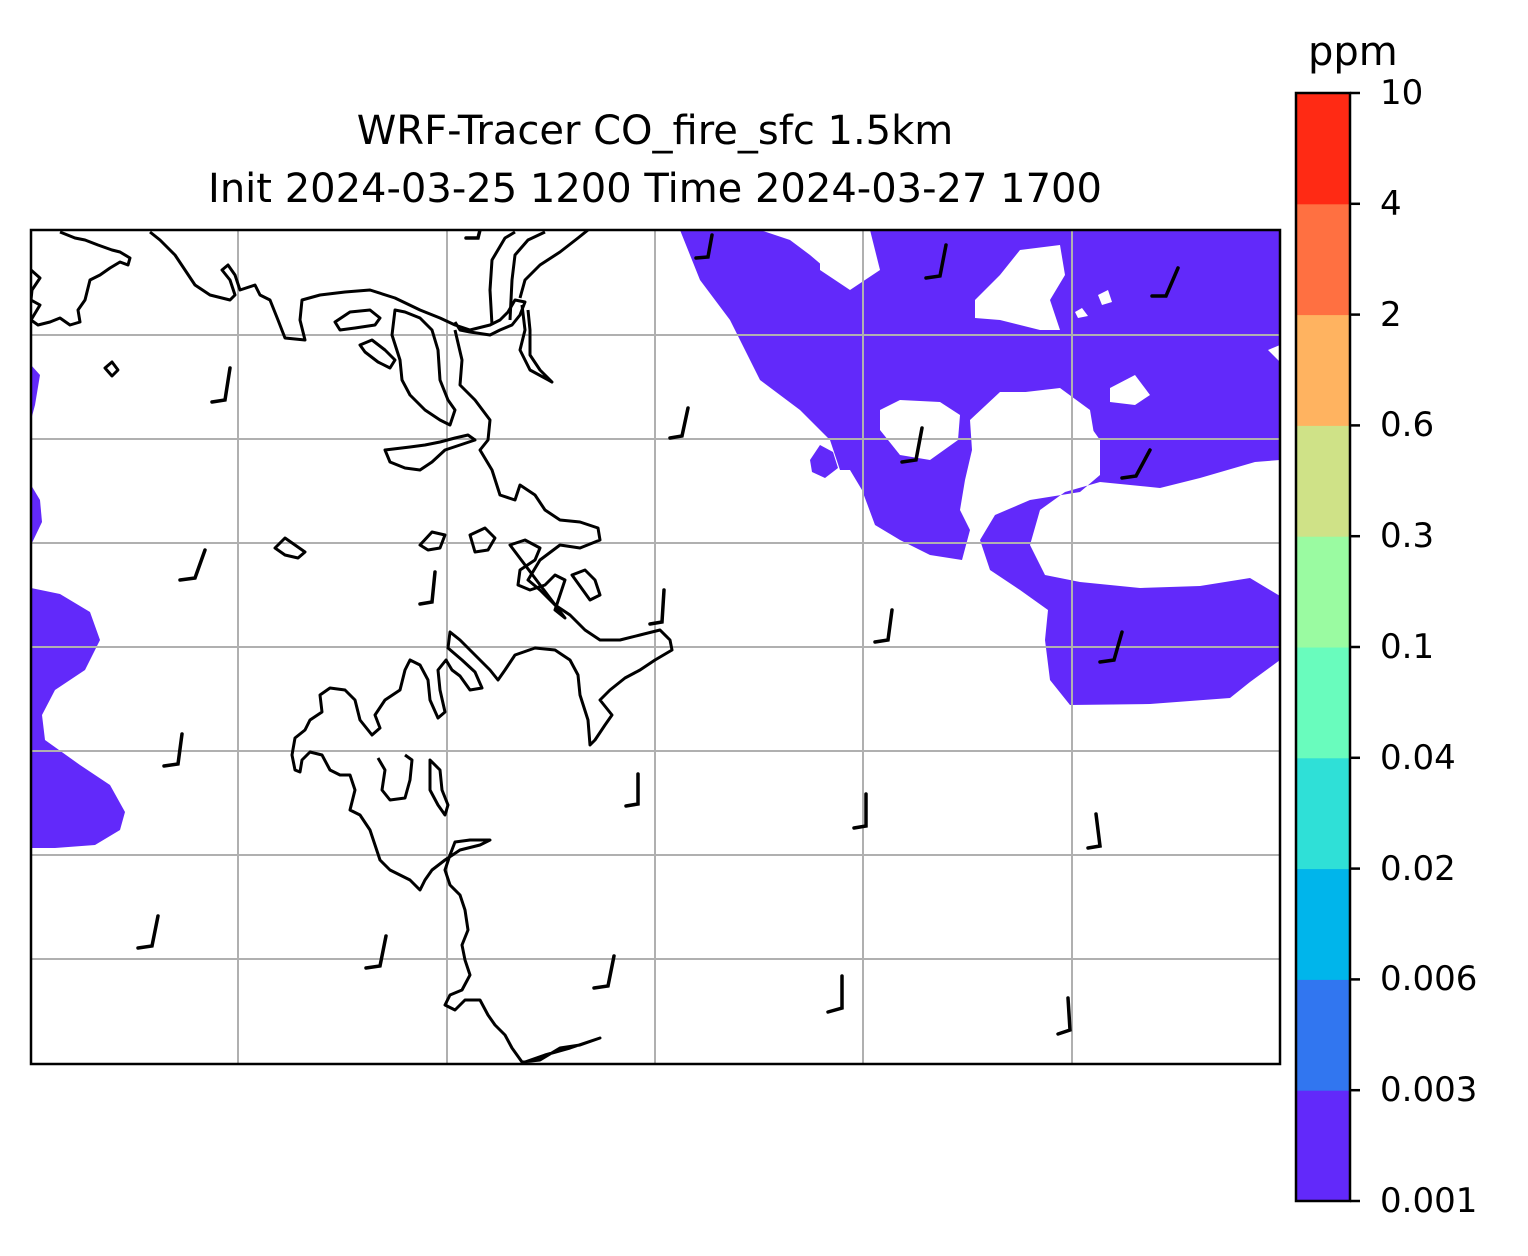  What do you see at coordinates (1429, 979) in the screenshot?
I see `colorbar-tick-label: 0.006` at bounding box center [1429, 979].